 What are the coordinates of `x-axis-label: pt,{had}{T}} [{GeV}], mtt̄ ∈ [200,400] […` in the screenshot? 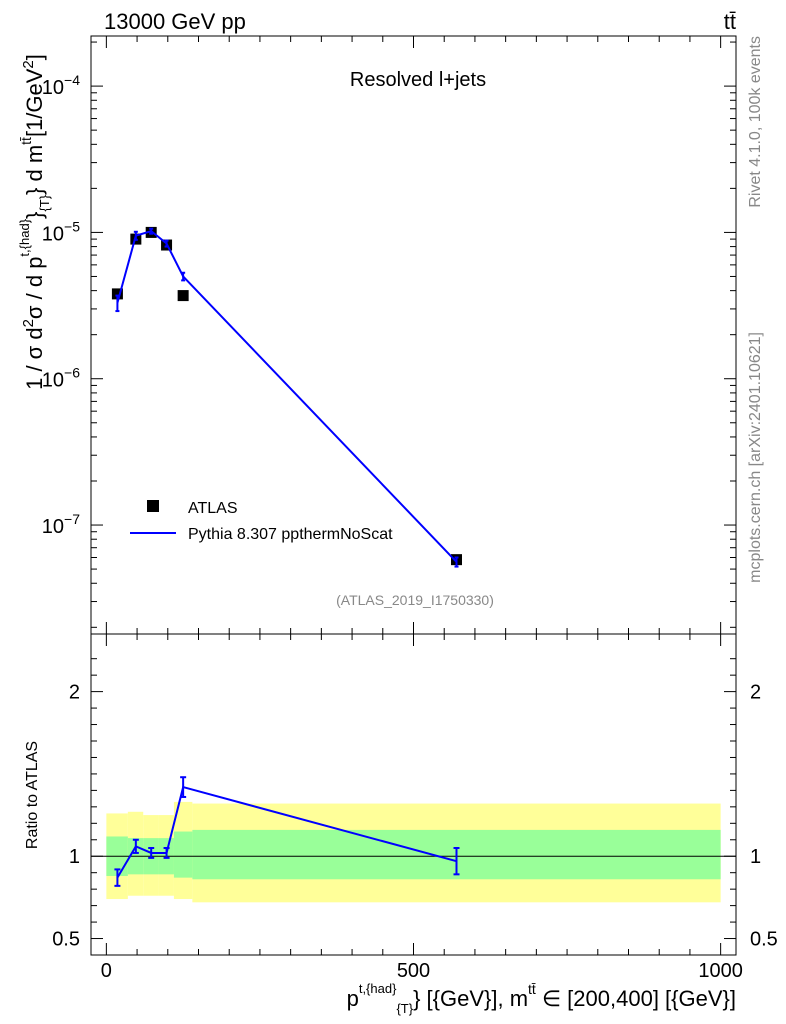 It's located at (541, 998).